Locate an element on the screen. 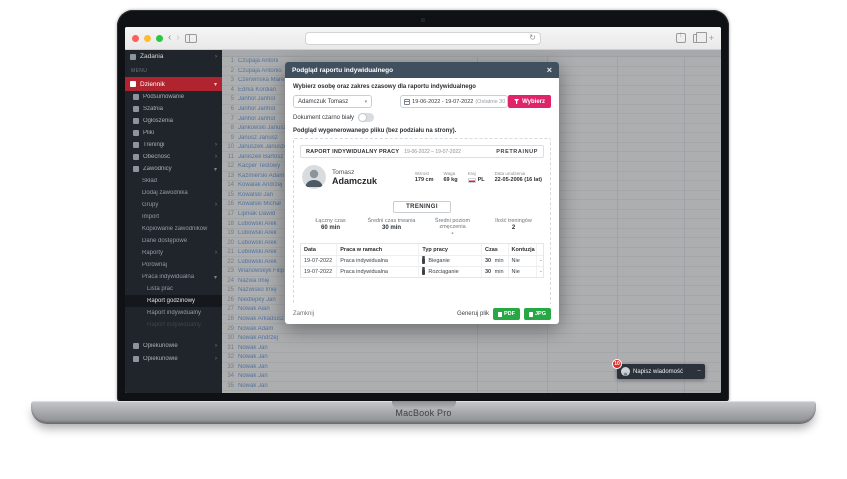 Image resolution: width=847 pixels, height=479 pixels. report-column-header is located at coordinates (539, 249).